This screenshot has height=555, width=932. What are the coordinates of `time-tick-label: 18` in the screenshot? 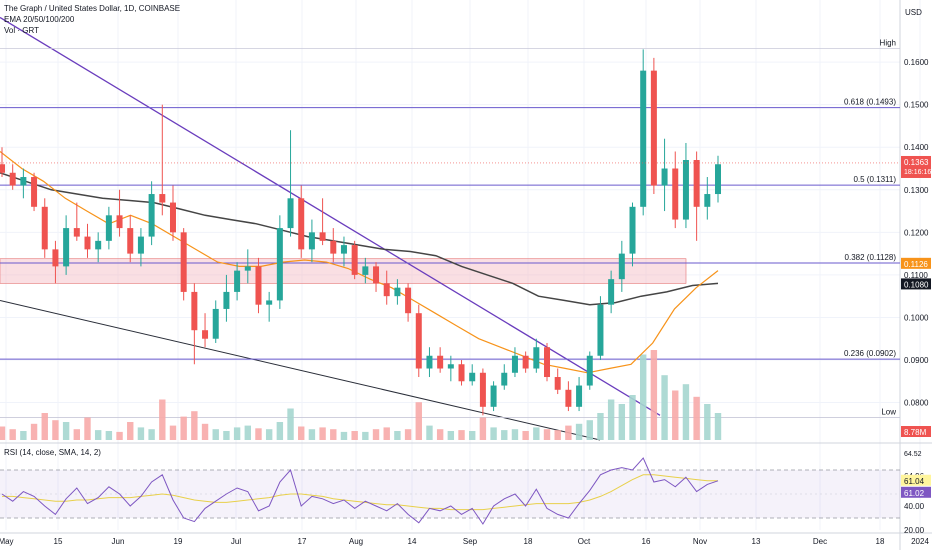 It's located at (880, 541).